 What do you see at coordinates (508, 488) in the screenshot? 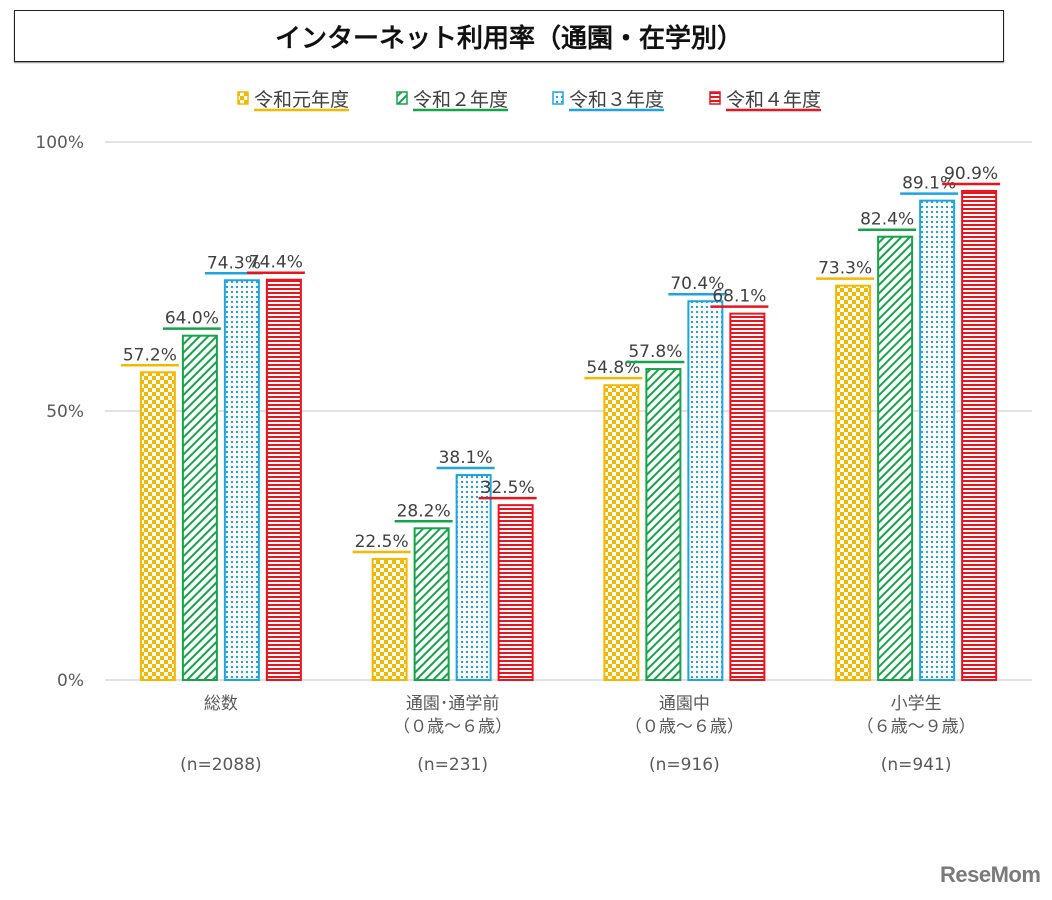
I see `data-label: 32.5%` at bounding box center [508, 488].